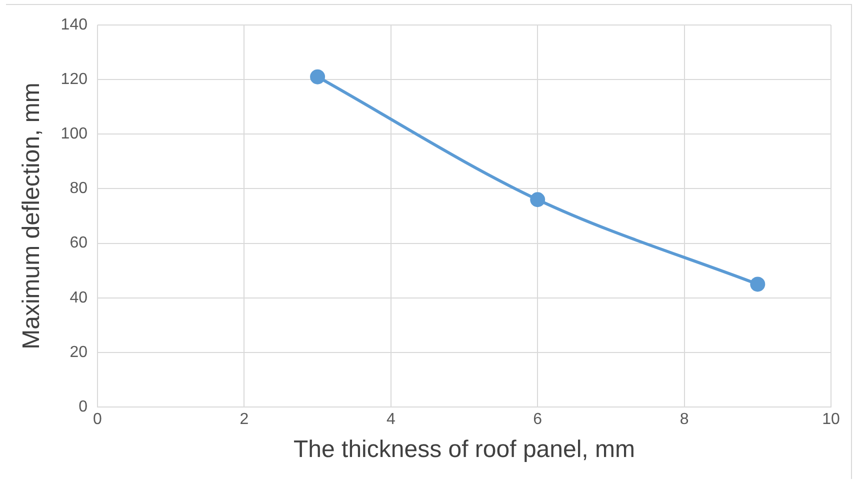  Describe the element at coordinates (537, 419) in the screenshot. I see `x-tick-label: 6` at that location.